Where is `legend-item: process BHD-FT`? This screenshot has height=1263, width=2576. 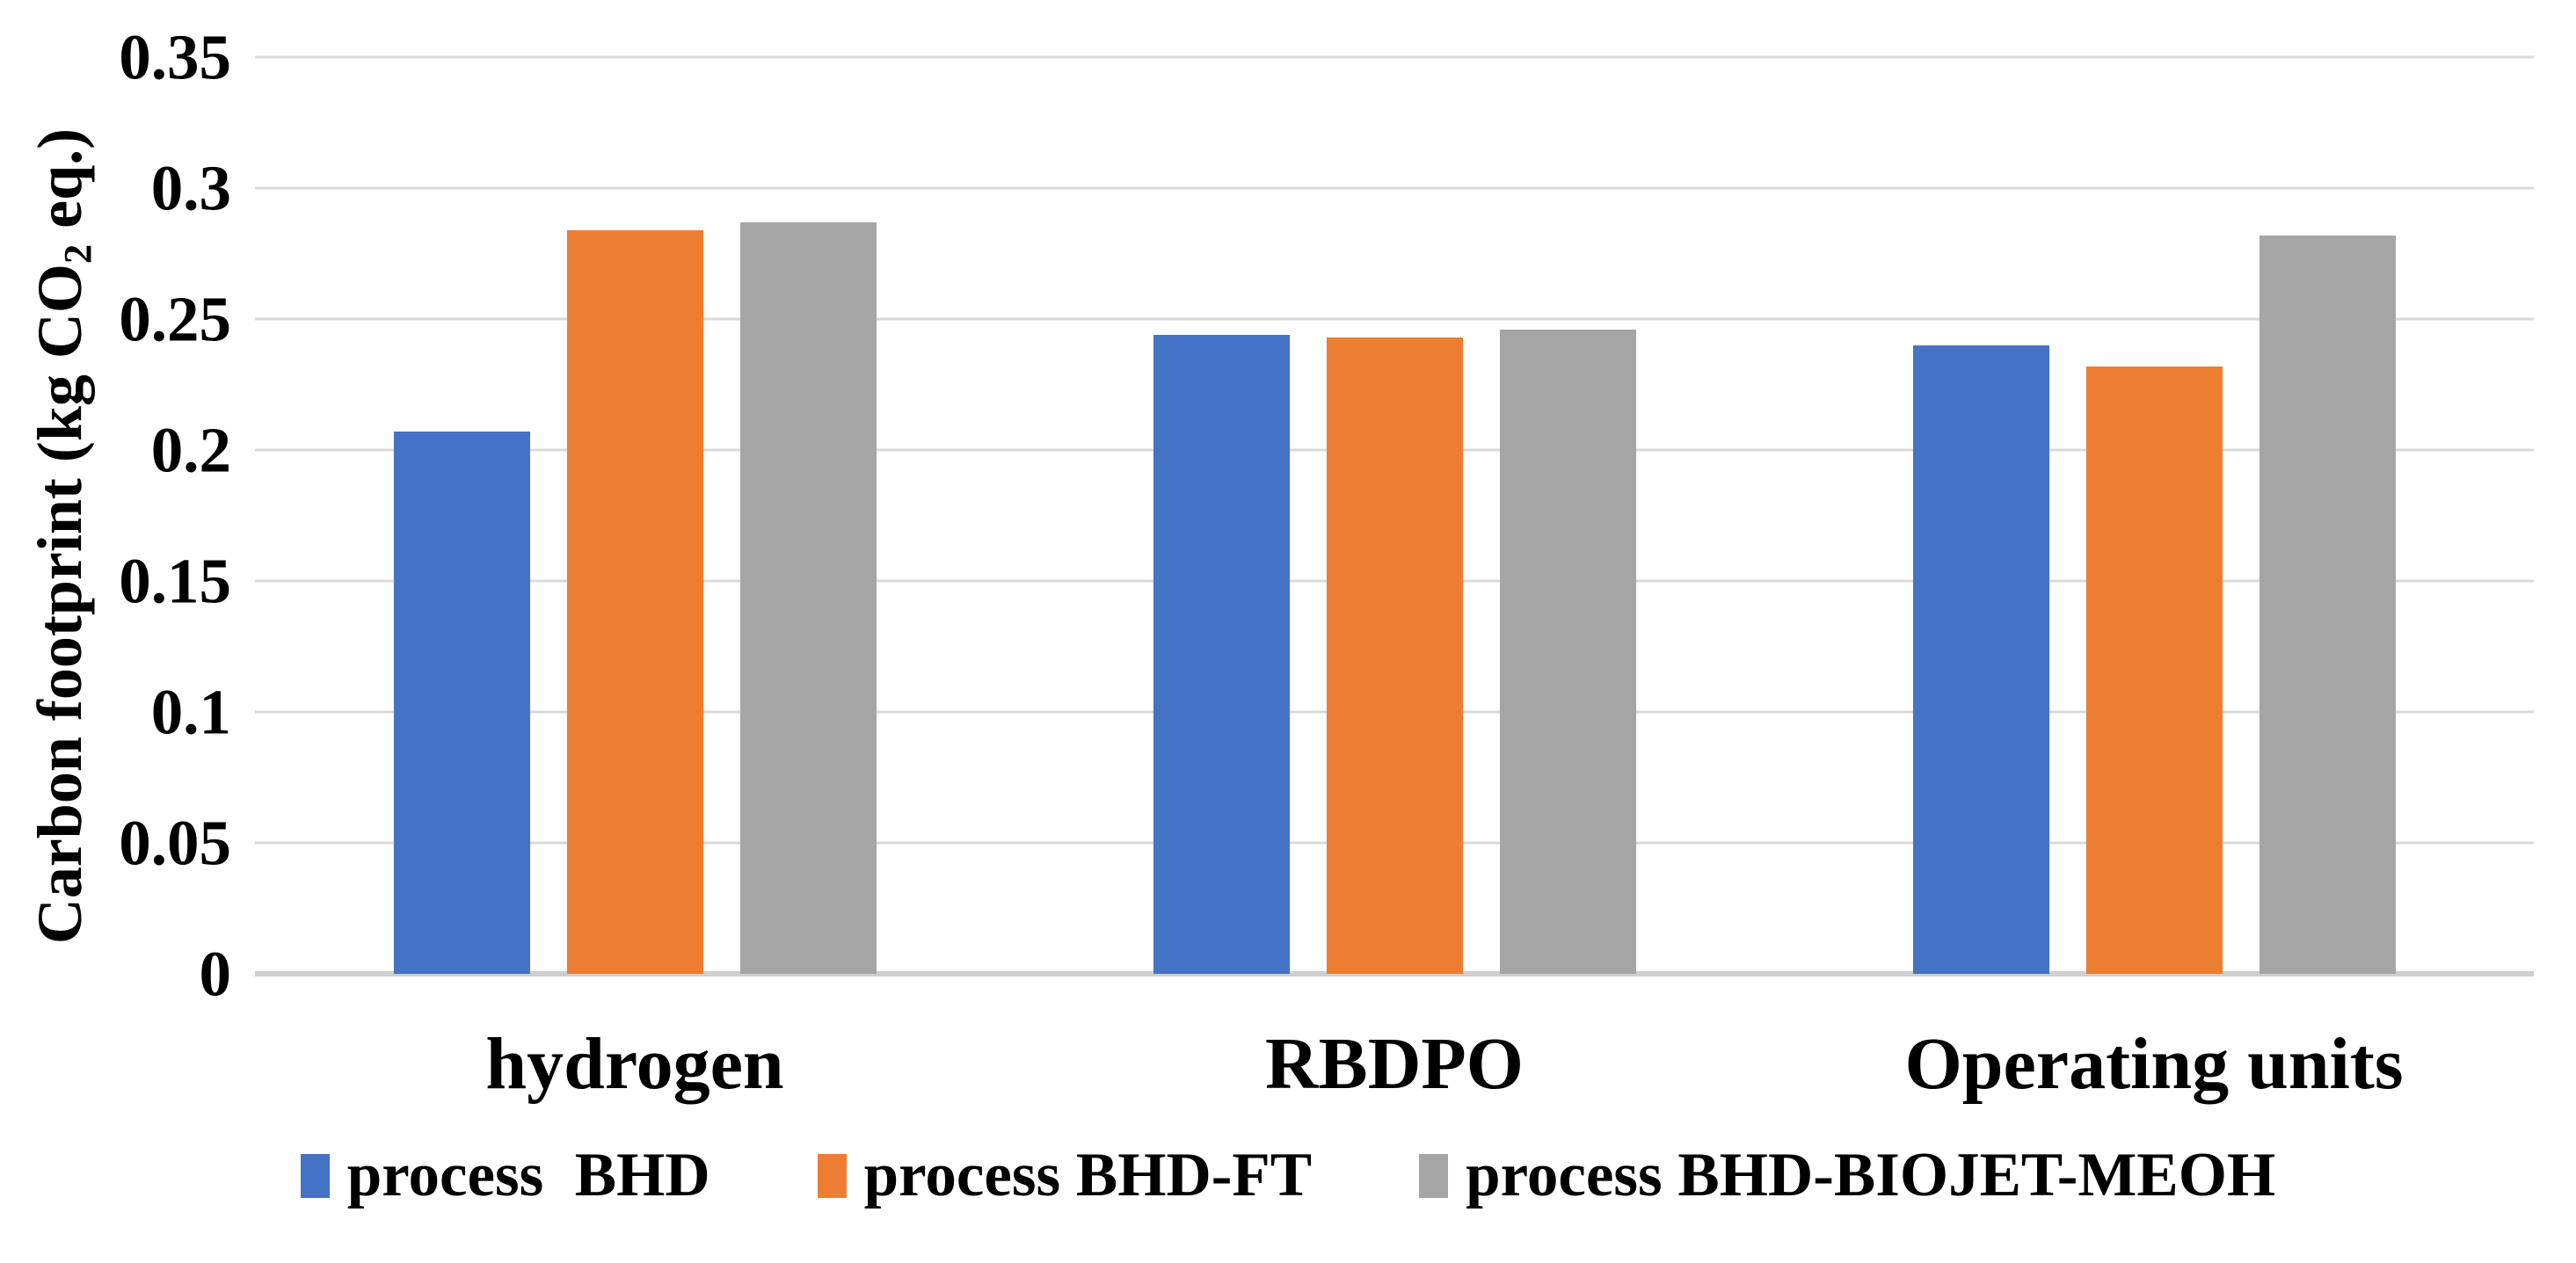 legend-item: process BHD-FT is located at coordinates (1065, 1175).